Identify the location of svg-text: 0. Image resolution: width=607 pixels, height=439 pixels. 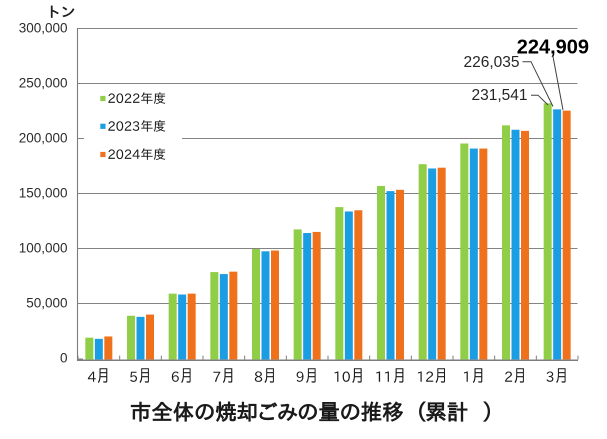
(64, 358).